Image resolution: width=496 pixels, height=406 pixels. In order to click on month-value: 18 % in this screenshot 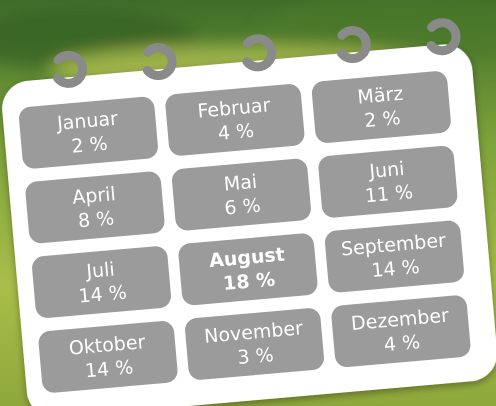, I will do `click(249, 282)`.